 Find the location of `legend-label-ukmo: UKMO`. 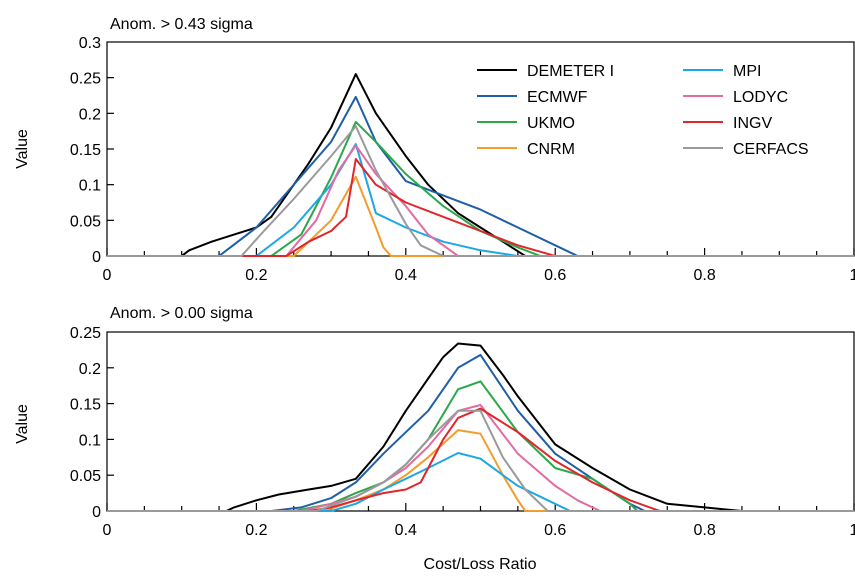

legend-label-ukmo: UKMO is located at coordinates (551, 123).